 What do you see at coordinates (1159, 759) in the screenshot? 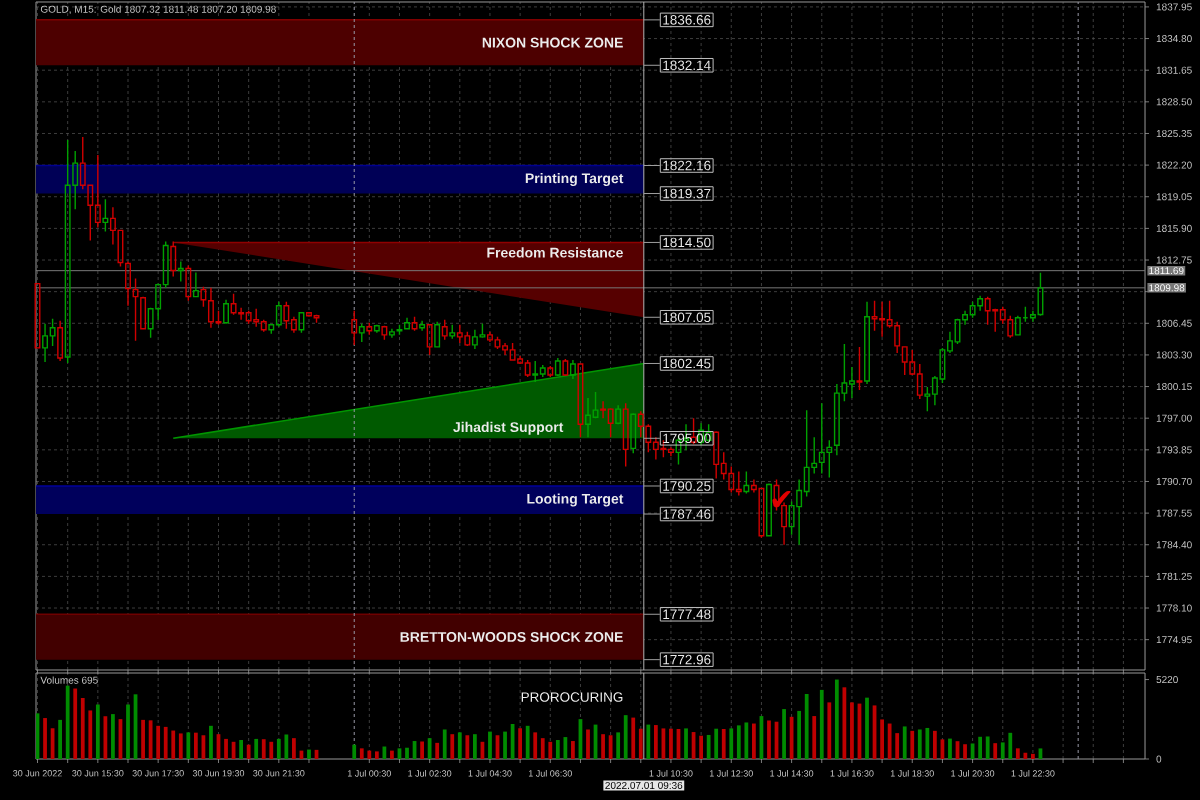
I see `y-tick-label: 0` at bounding box center [1159, 759].